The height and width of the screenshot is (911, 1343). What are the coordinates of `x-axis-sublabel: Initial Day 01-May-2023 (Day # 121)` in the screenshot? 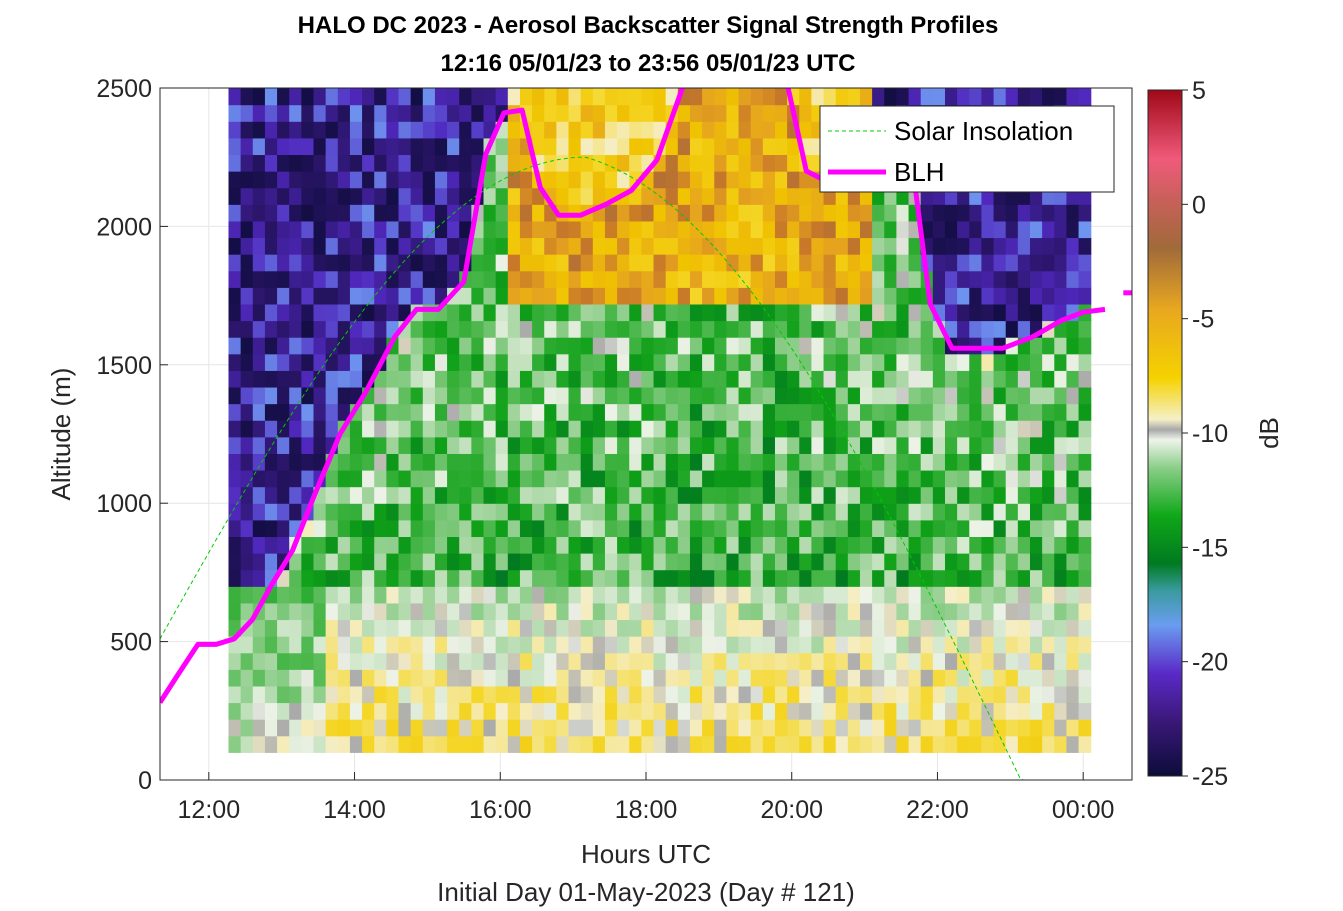 It's located at (646, 892).